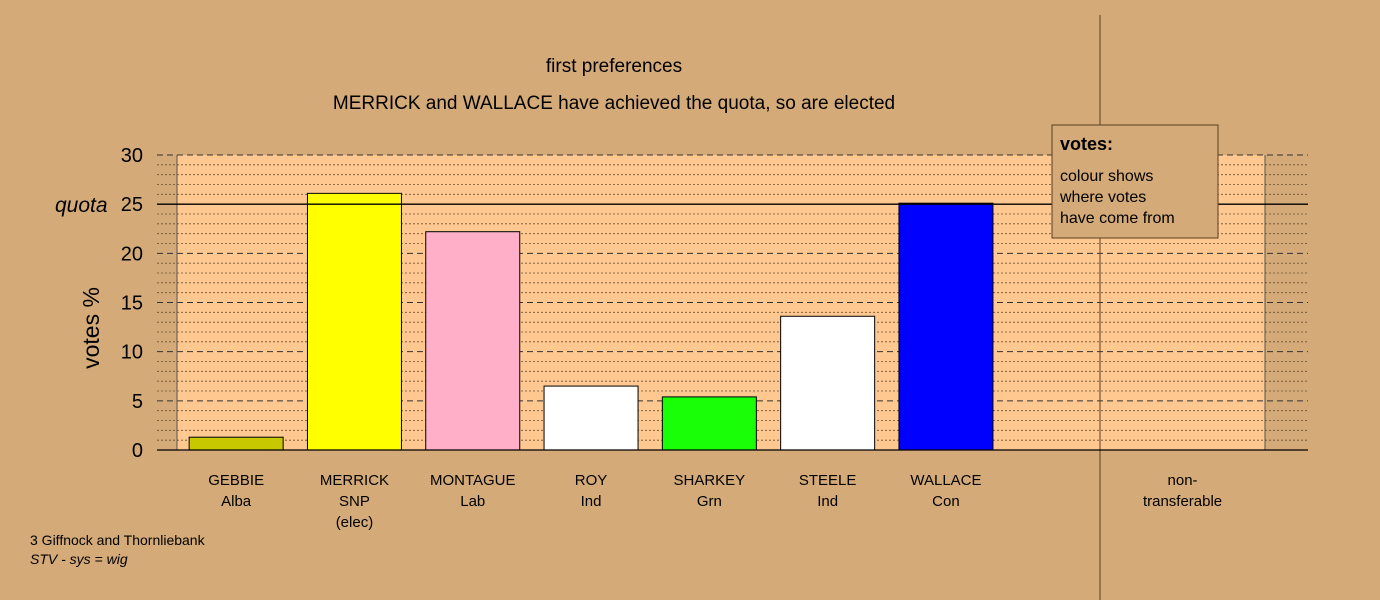  Describe the element at coordinates (354, 321) in the screenshot. I see `bar-merrick` at that location.